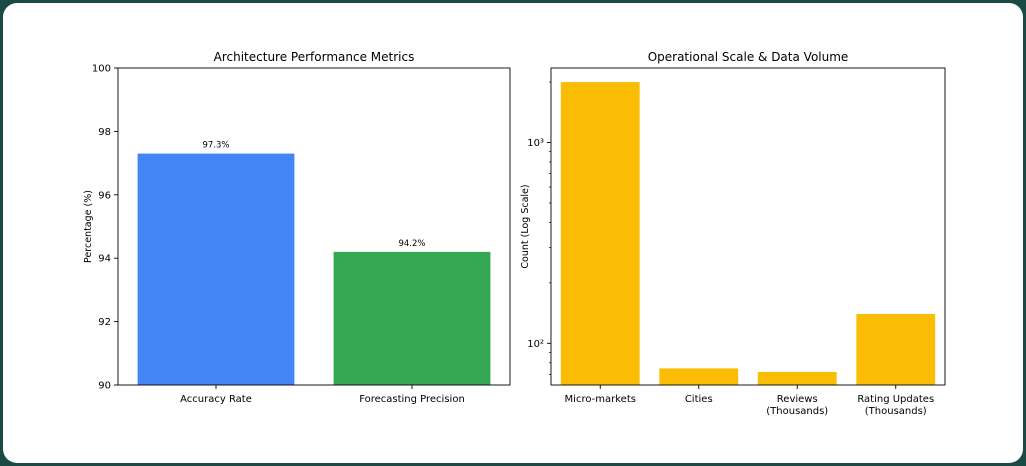  Describe the element at coordinates (104, 132) in the screenshot. I see `chart1-ytick-label-5: 98` at that location.